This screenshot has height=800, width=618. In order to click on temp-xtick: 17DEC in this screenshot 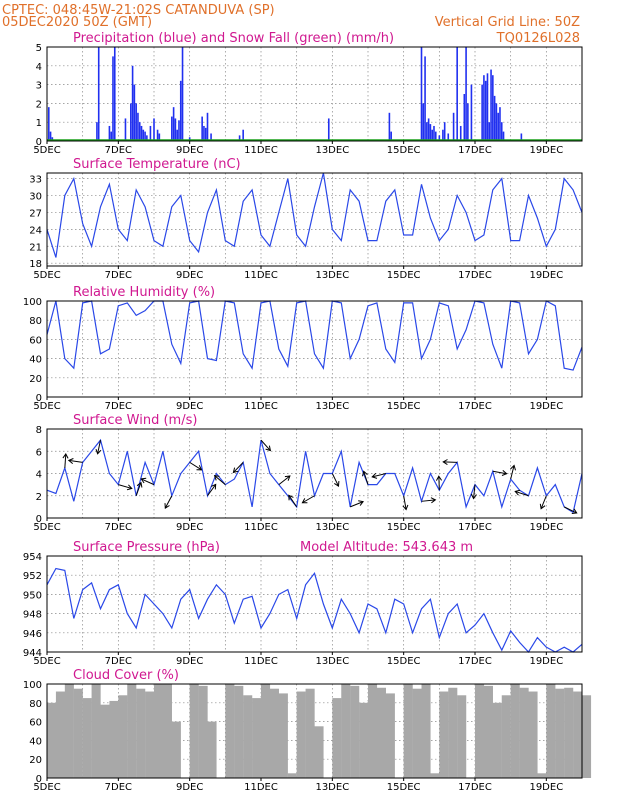, I will do `click(475, 275)`.